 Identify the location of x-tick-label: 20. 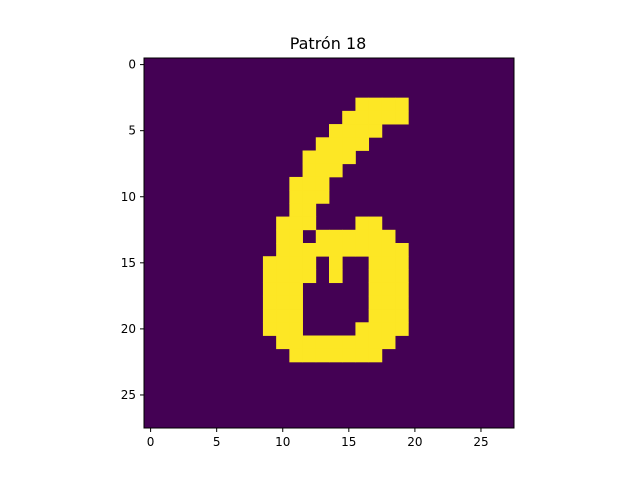
(414, 442).